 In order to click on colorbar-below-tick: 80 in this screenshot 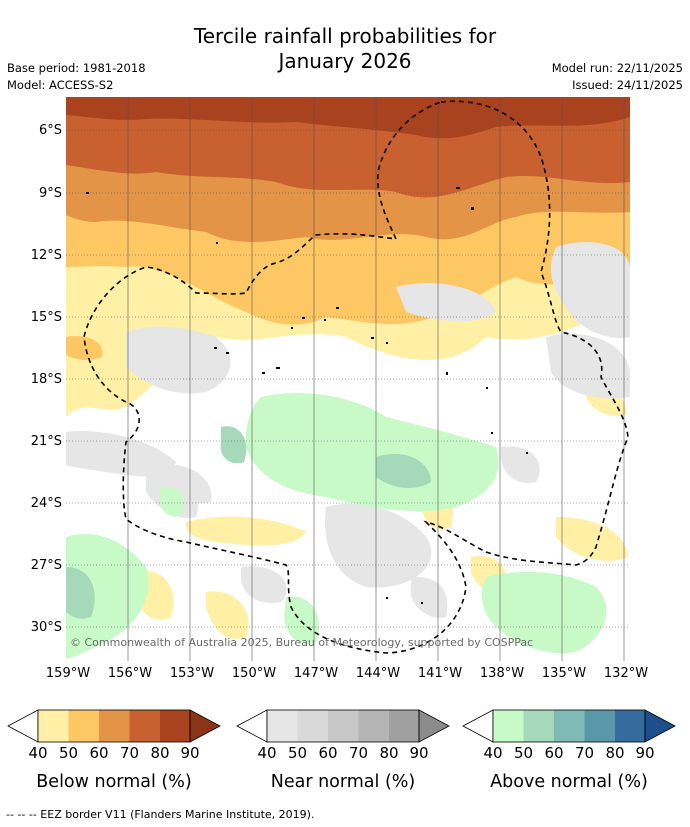, I will do `click(160, 753)`.